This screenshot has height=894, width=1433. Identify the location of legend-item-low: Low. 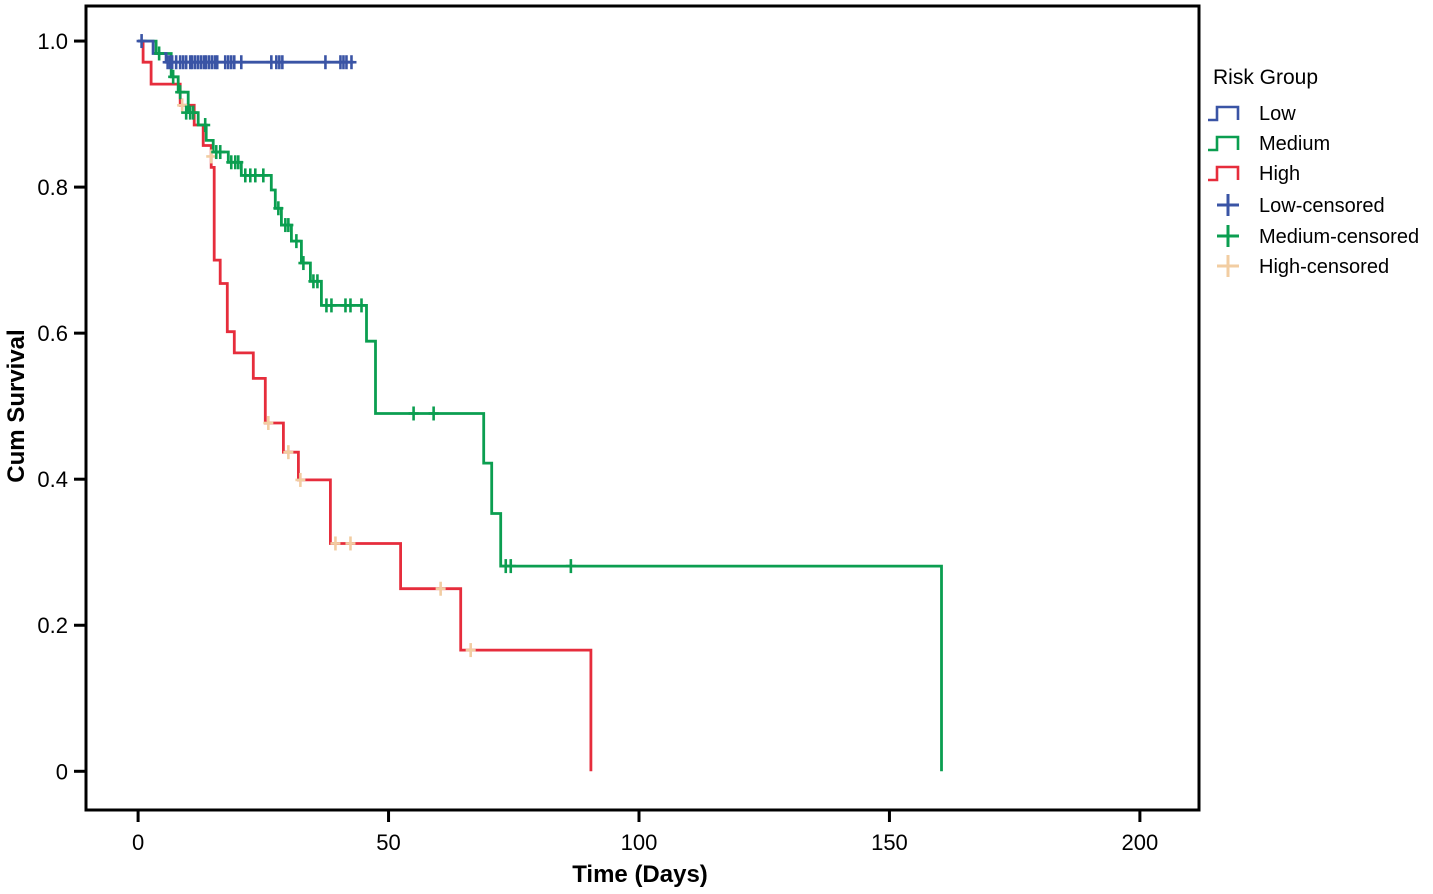
(1252, 114).